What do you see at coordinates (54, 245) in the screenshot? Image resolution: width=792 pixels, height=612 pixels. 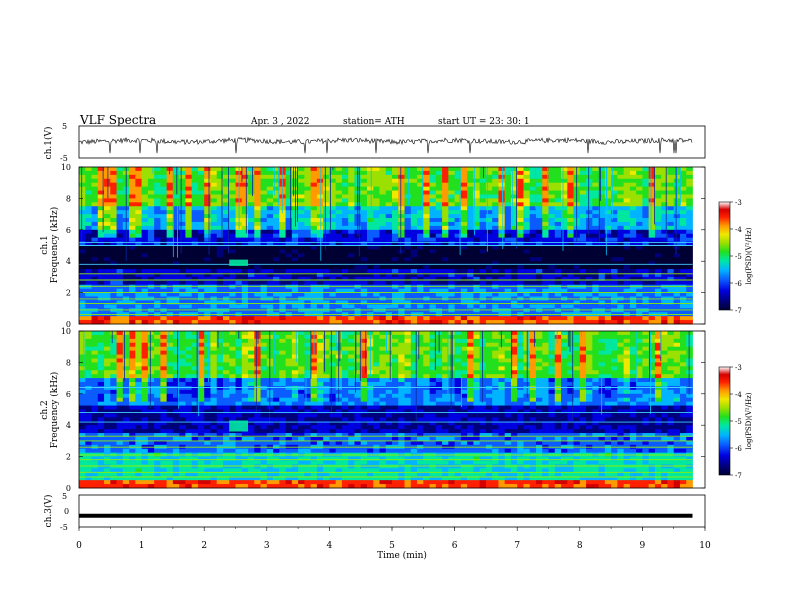 I see `ch1-freq-label: Frequency (kHz)` at bounding box center [54, 245].